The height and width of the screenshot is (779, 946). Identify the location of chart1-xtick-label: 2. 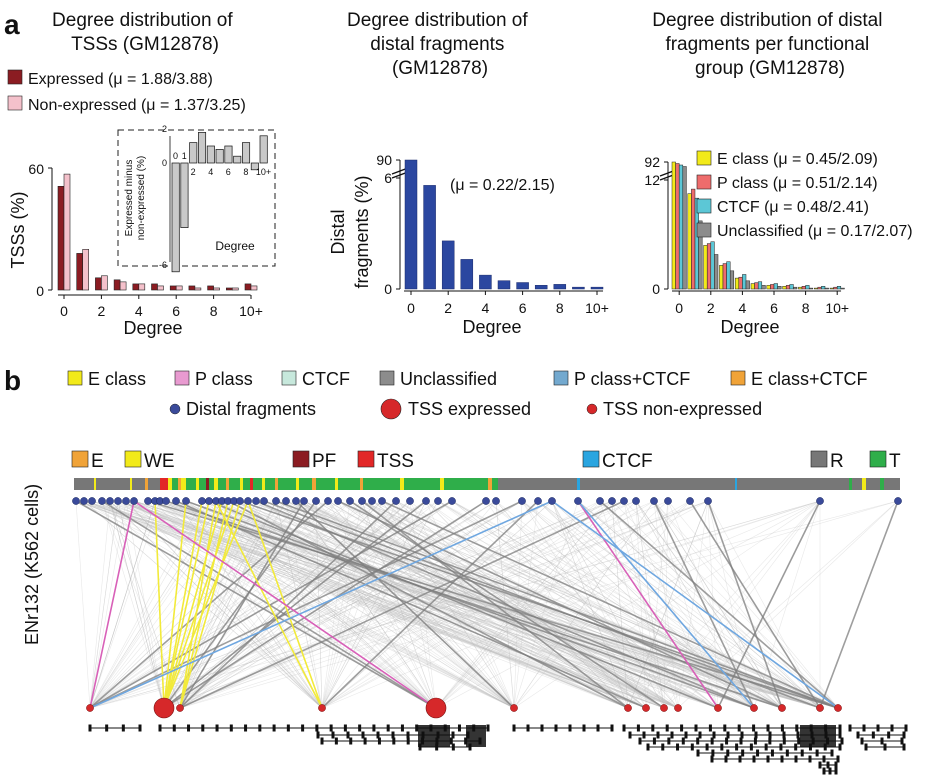
(102, 311).